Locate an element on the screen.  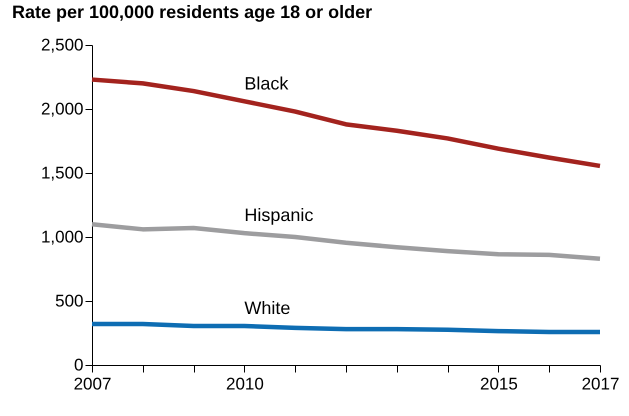
y-tick-label: 2,500 is located at coordinates (62, 45).